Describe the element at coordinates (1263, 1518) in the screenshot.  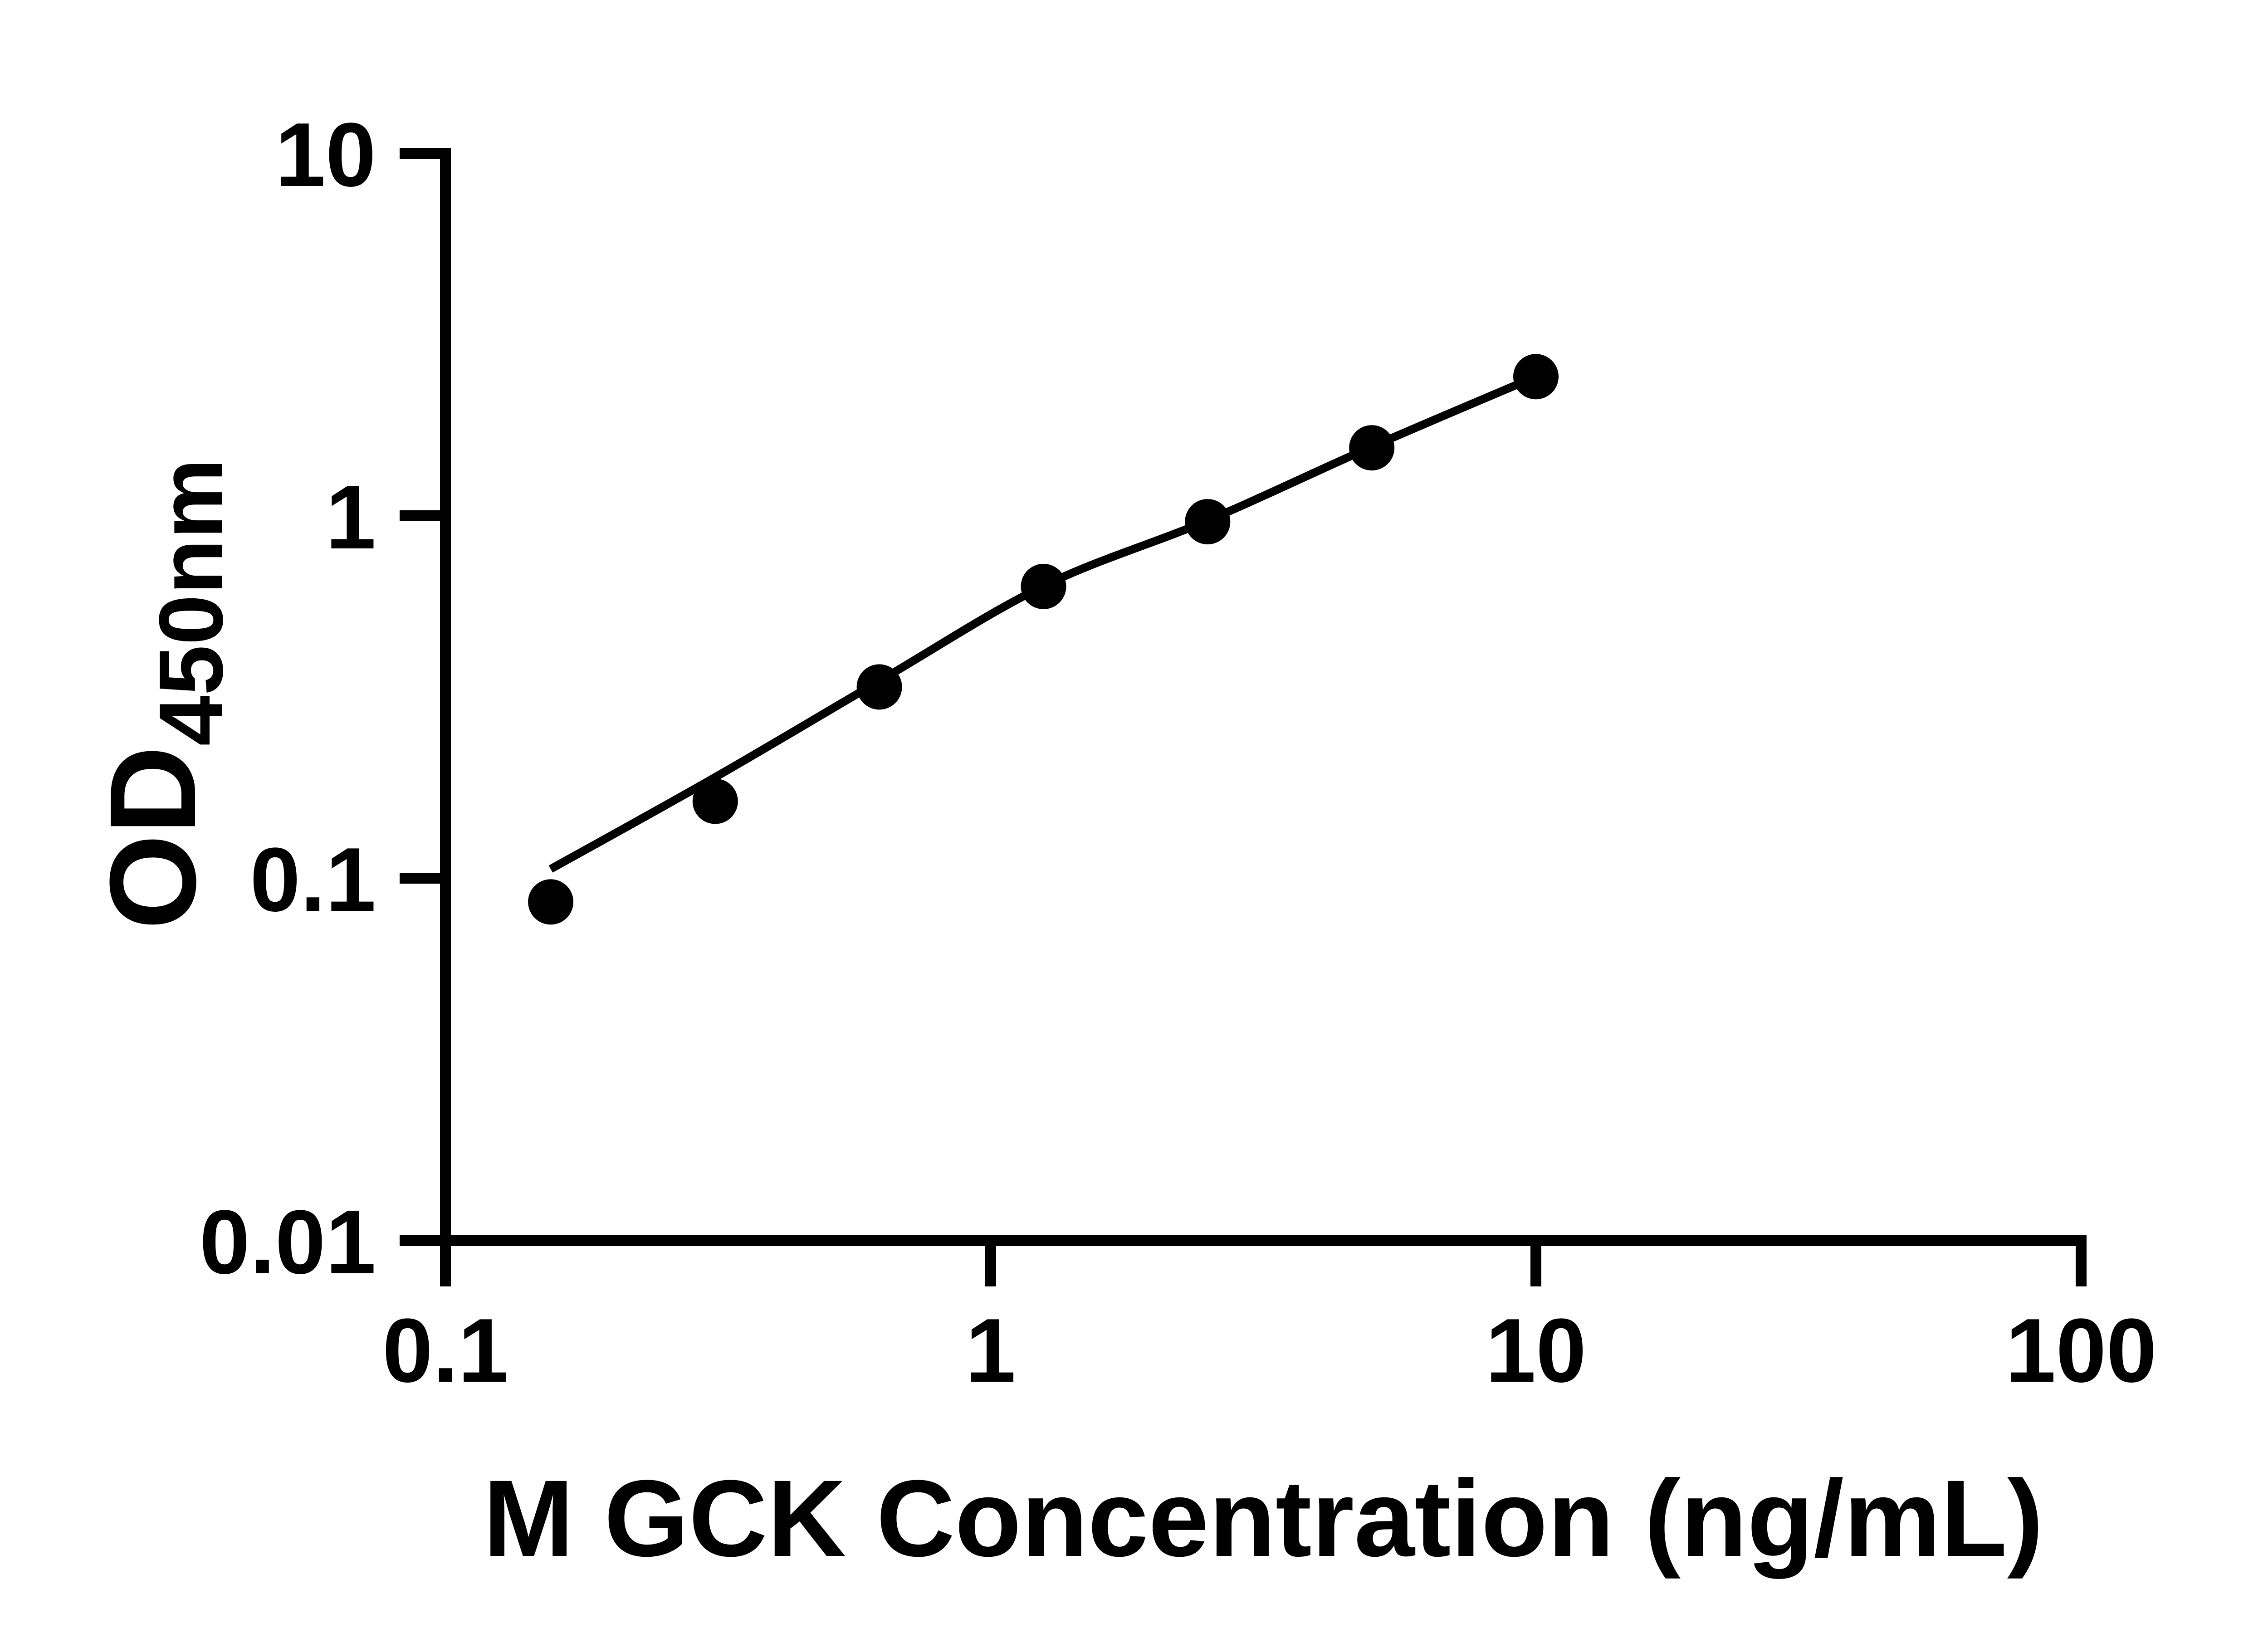
I see `x-axis-title: M GCK Concentration (ng/mL)` at that location.